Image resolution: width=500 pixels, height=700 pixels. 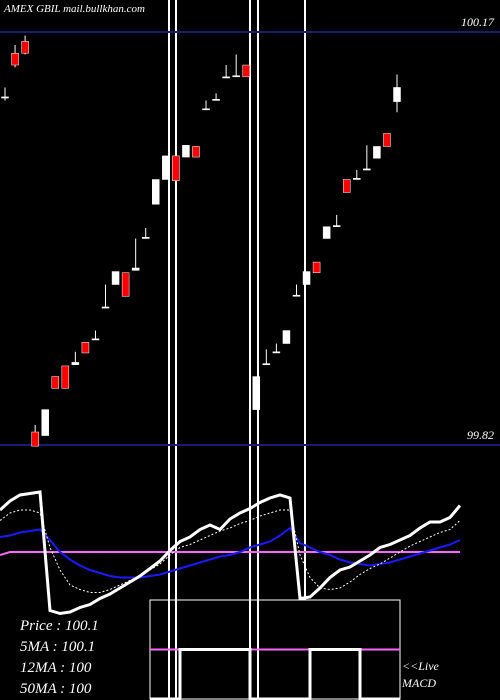 I want to click on legend-entry: 12MA : 100, so click(x=56, y=668).